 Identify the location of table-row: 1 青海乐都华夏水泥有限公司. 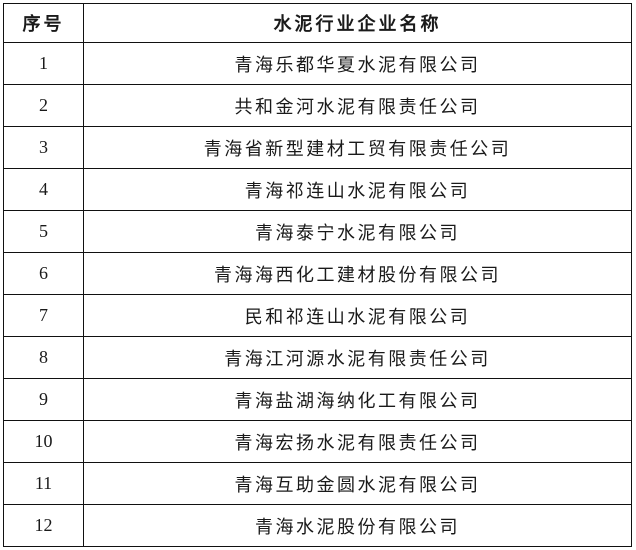
(317, 63).